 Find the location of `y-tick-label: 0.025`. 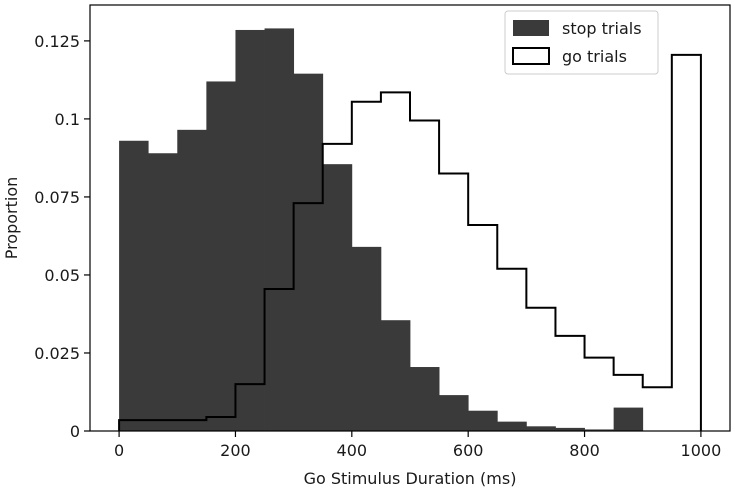

y-tick-label: 0.025 is located at coordinates (57, 353).